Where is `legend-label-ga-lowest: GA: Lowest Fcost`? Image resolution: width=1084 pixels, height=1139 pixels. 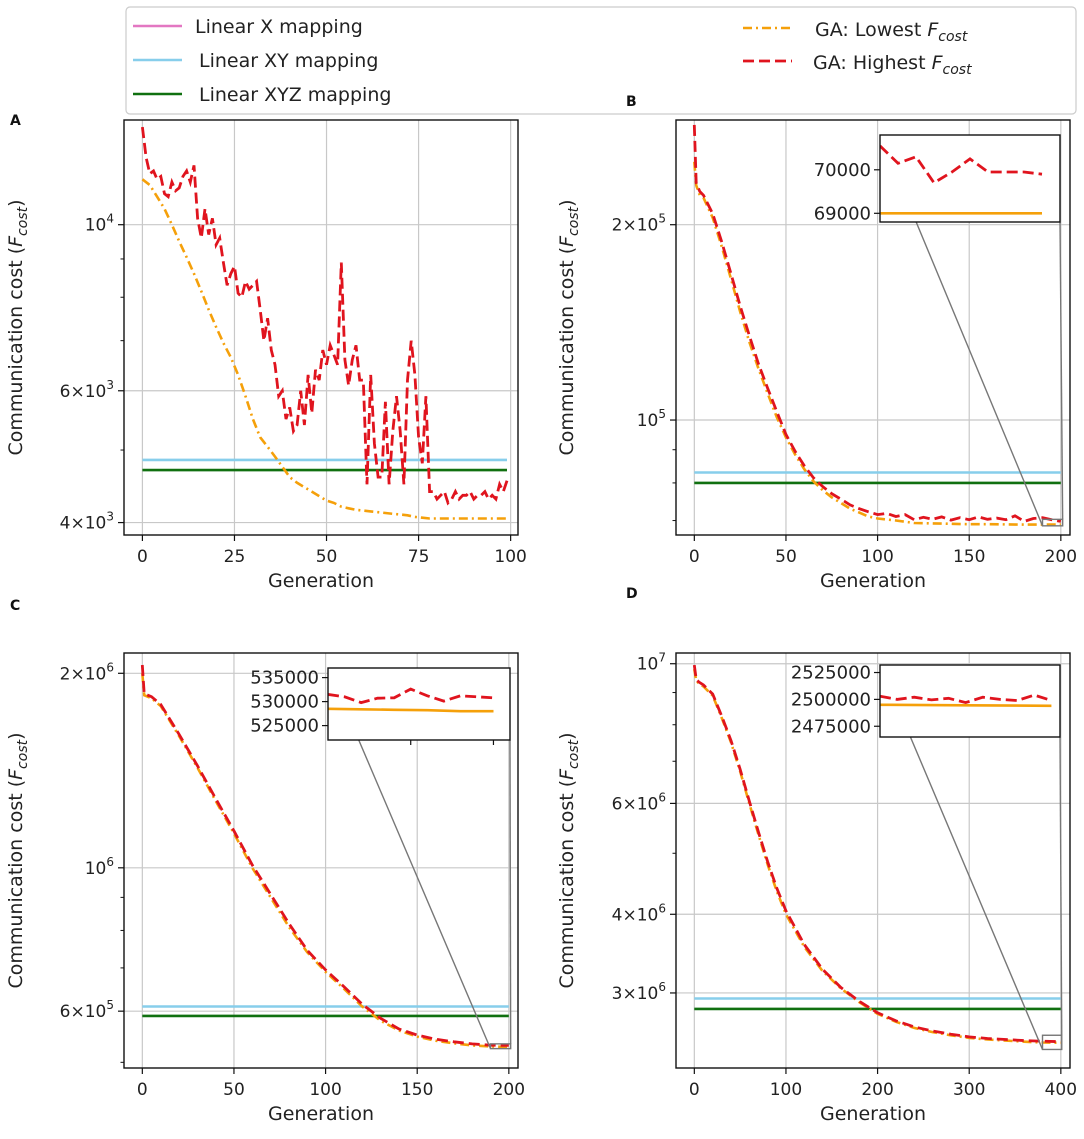
legend-label-ga-lowest: GA: Lowest Fcost is located at coordinates (891, 32).